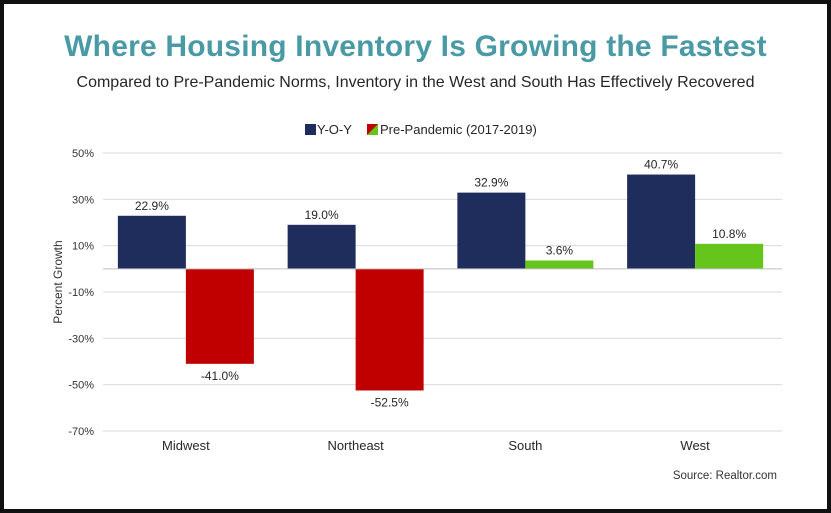  Describe the element at coordinates (390, 402) in the screenshot. I see `data-label: -52.5%` at that location.